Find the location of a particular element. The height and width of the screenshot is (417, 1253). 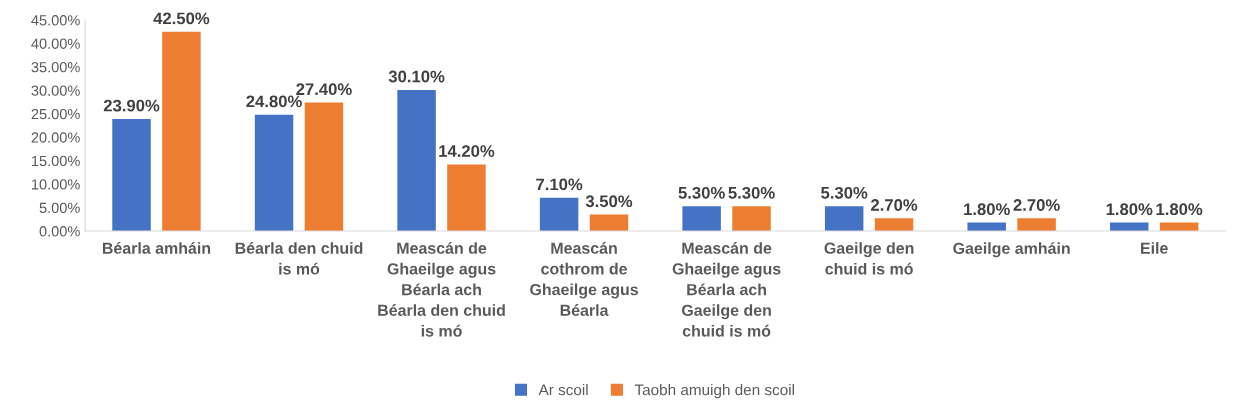

data-label: 7.10% is located at coordinates (559, 184).